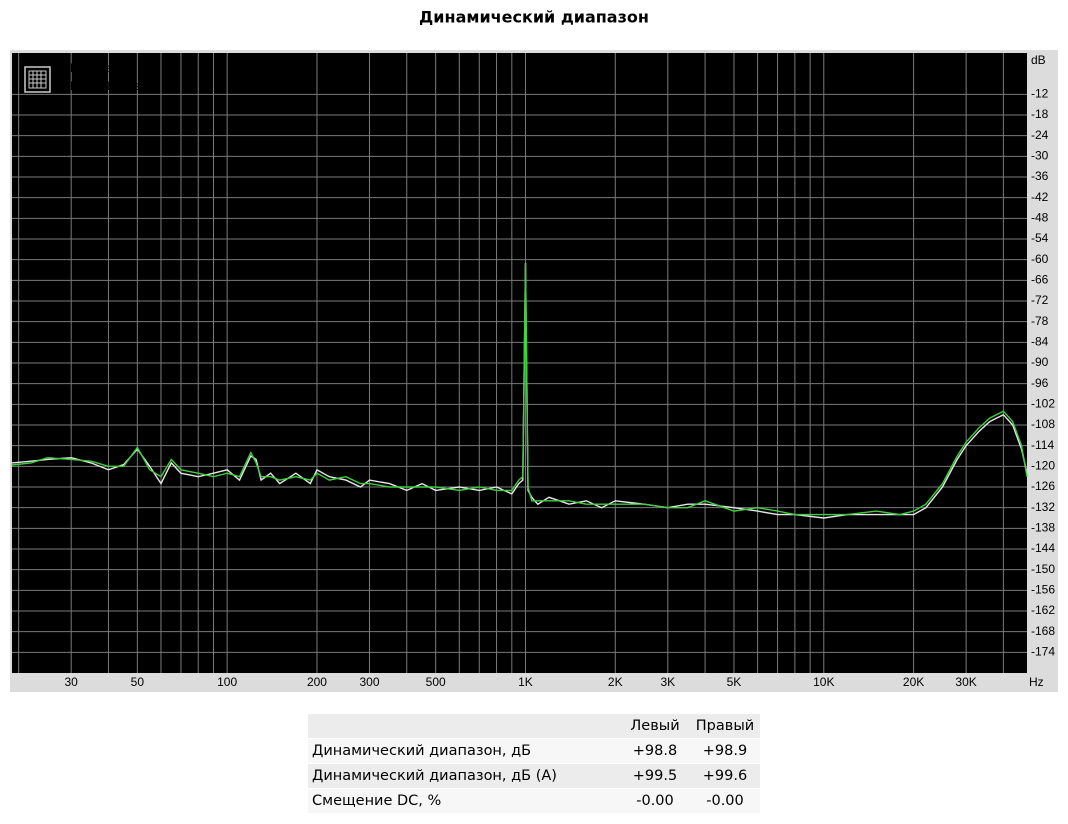 The image size is (1068, 824). Describe the element at coordinates (1043, 528) in the screenshot. I see `y-tick-label: -138` at that location.